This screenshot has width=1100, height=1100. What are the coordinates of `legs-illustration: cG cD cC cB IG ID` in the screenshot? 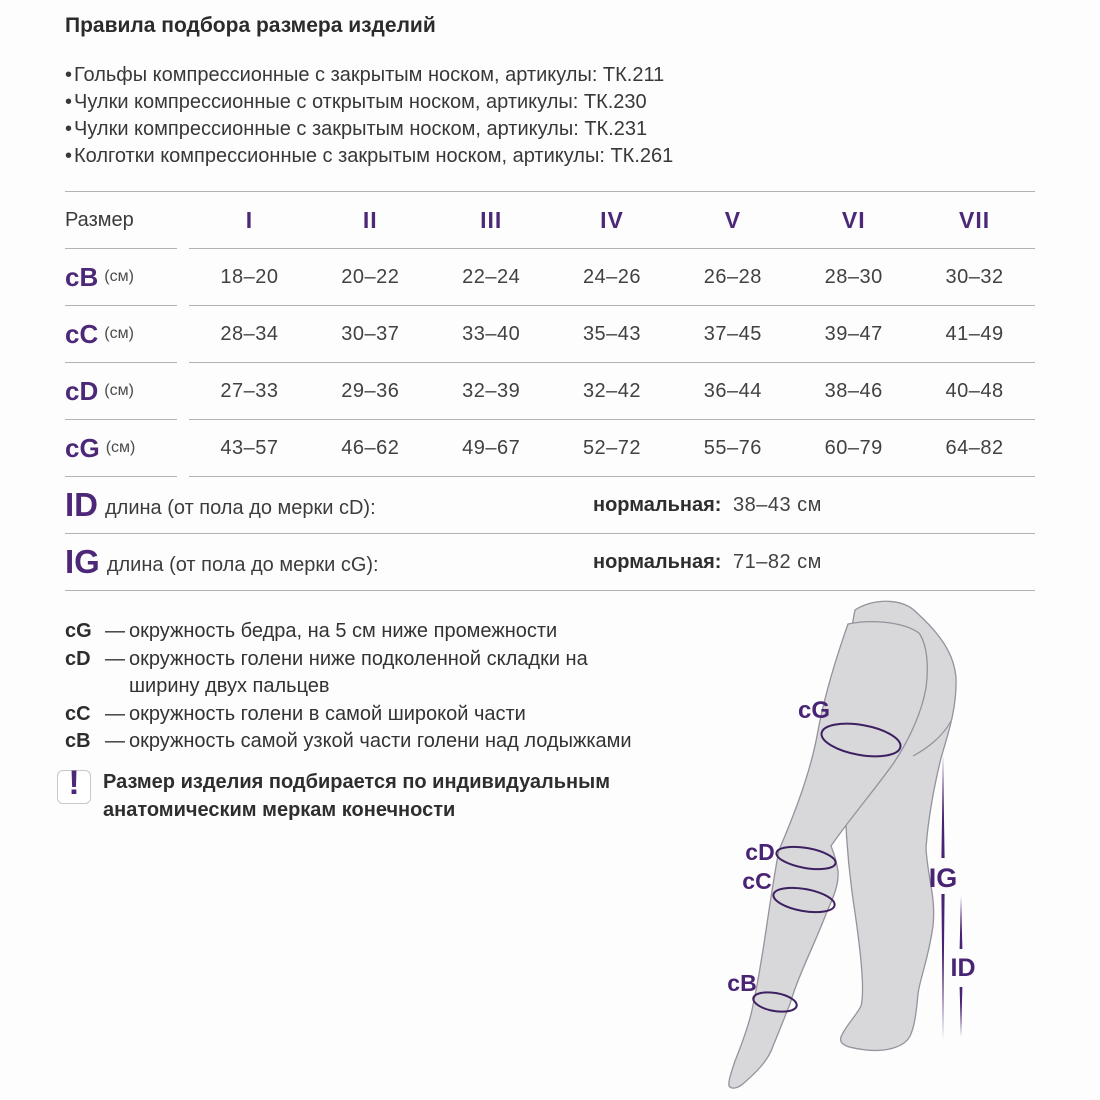 It's located at (851, 844).